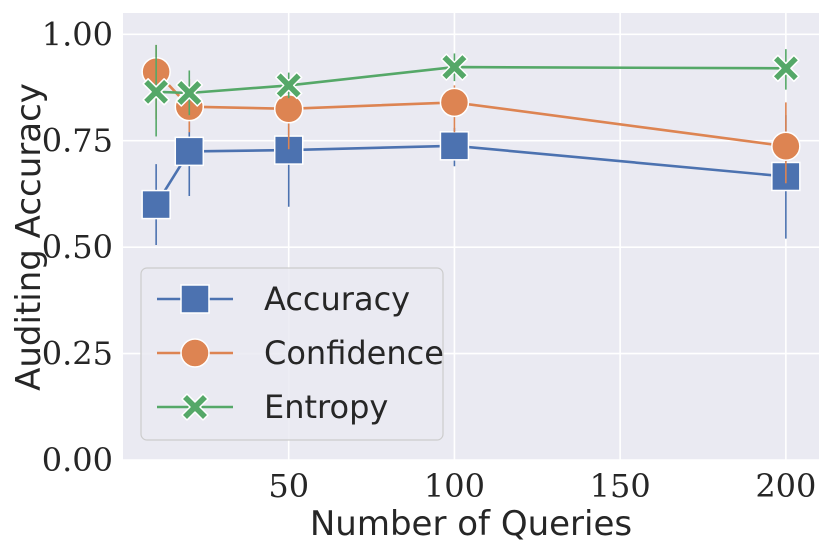 This screenshot has height=554, width=830. I want to click on y-tick-label: 0.25, so click(77, 354).